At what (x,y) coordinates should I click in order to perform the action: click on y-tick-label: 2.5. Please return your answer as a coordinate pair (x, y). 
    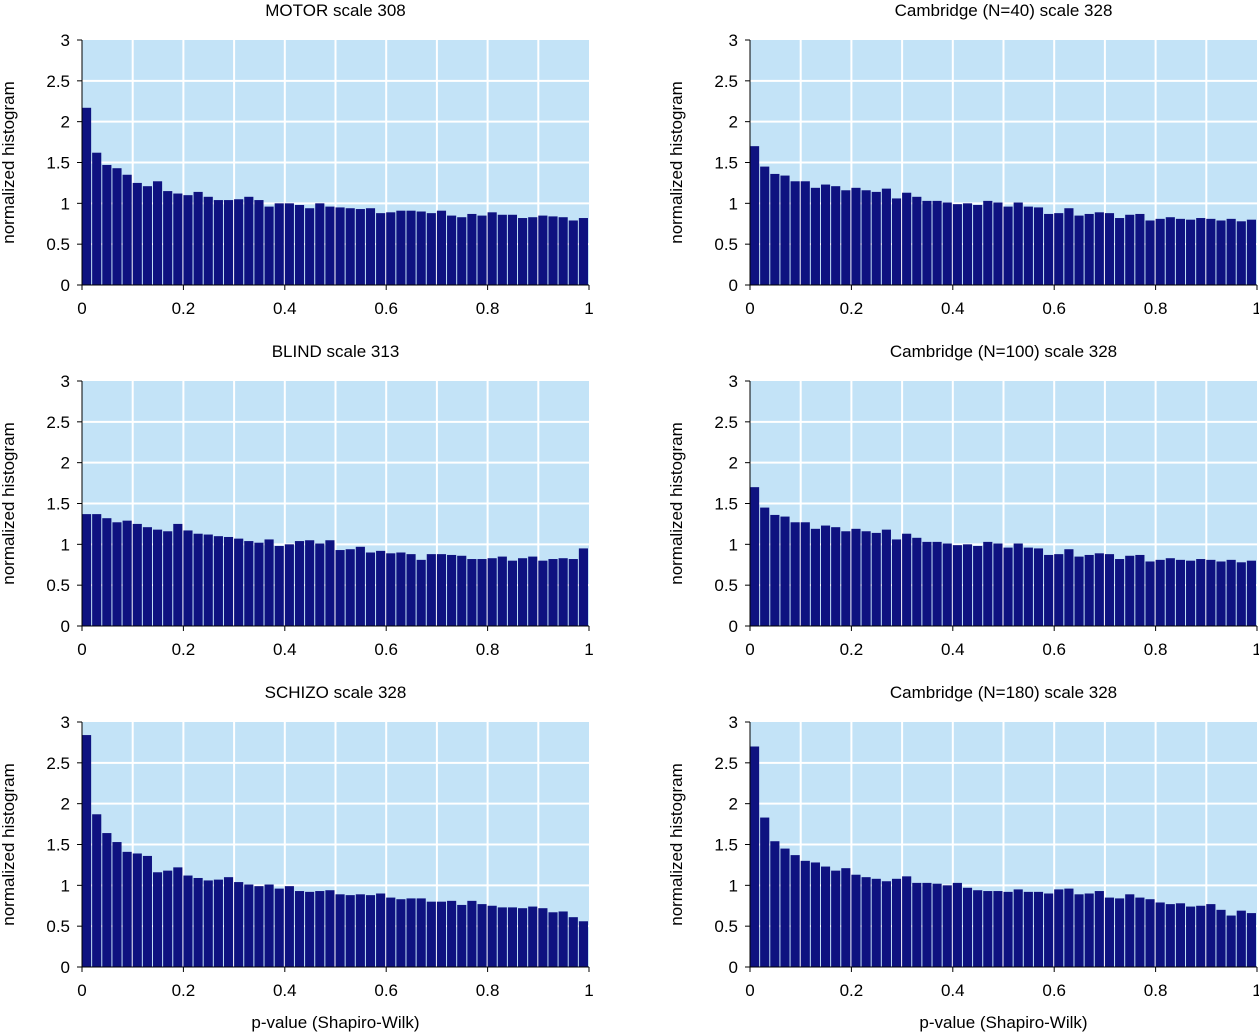
    Looking at the image, I should click on (726, 422).